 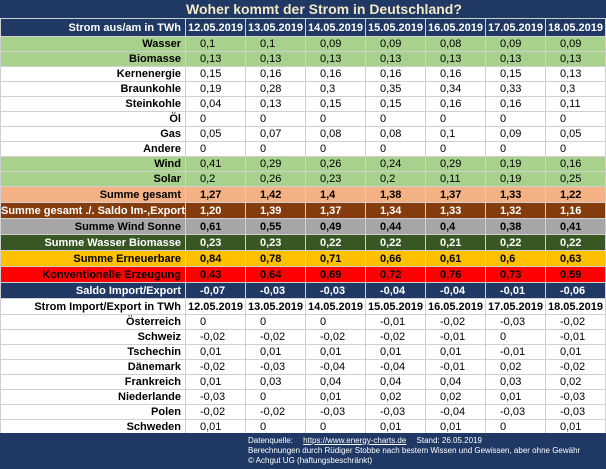 I want to click on row: Österreich 0 0 0 -0,01 -0,02 -0,03 -0,02, so click(x=303, y=322).